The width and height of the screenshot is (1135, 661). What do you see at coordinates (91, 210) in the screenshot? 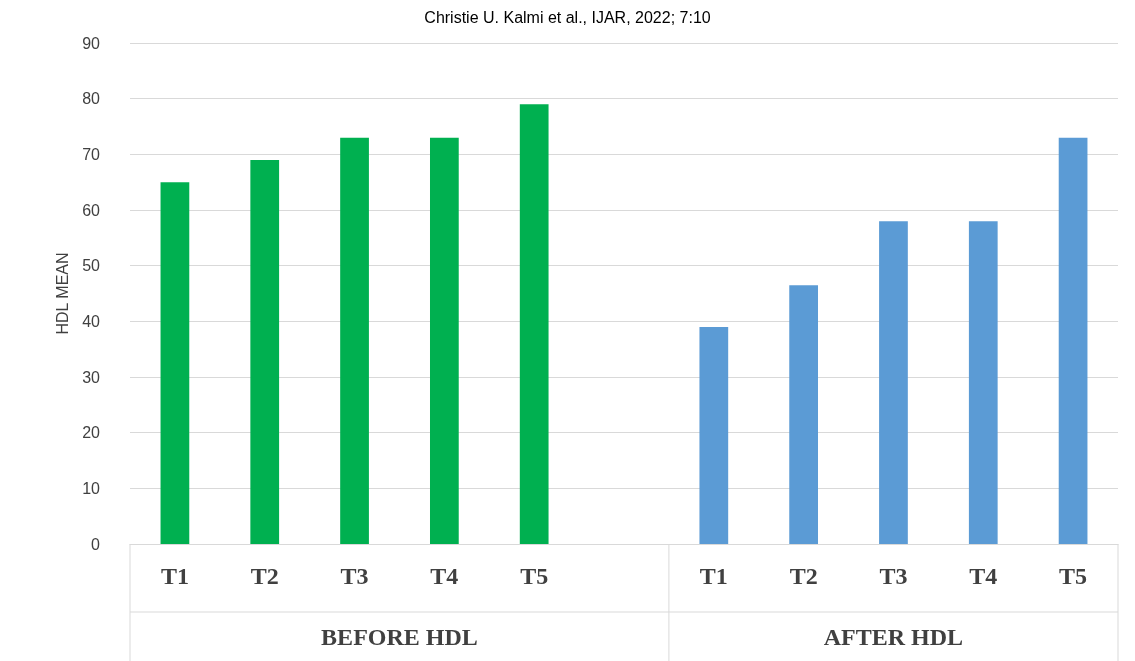
I see `y-tick-label: 60` at bounding box center [91, 210].